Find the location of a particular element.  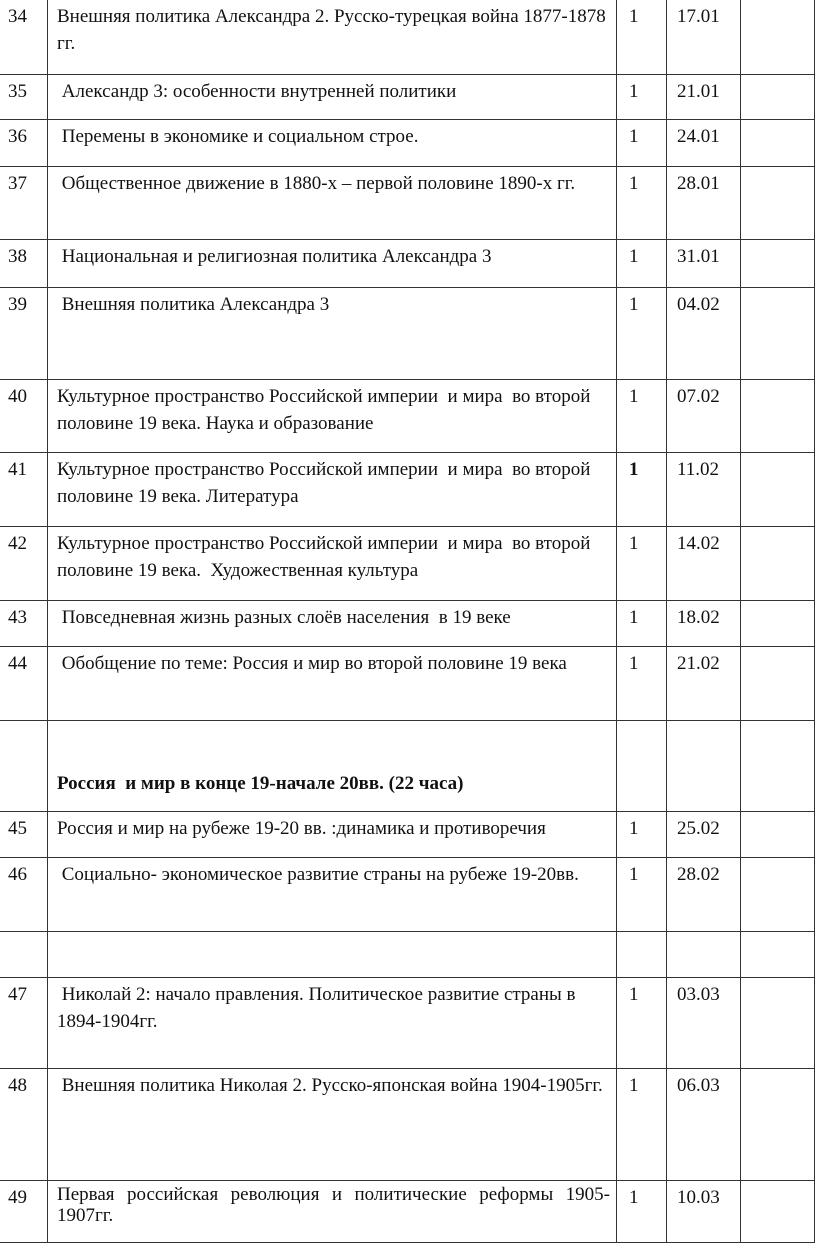

lesson-number: 35 is located at coordinates (24, 97).